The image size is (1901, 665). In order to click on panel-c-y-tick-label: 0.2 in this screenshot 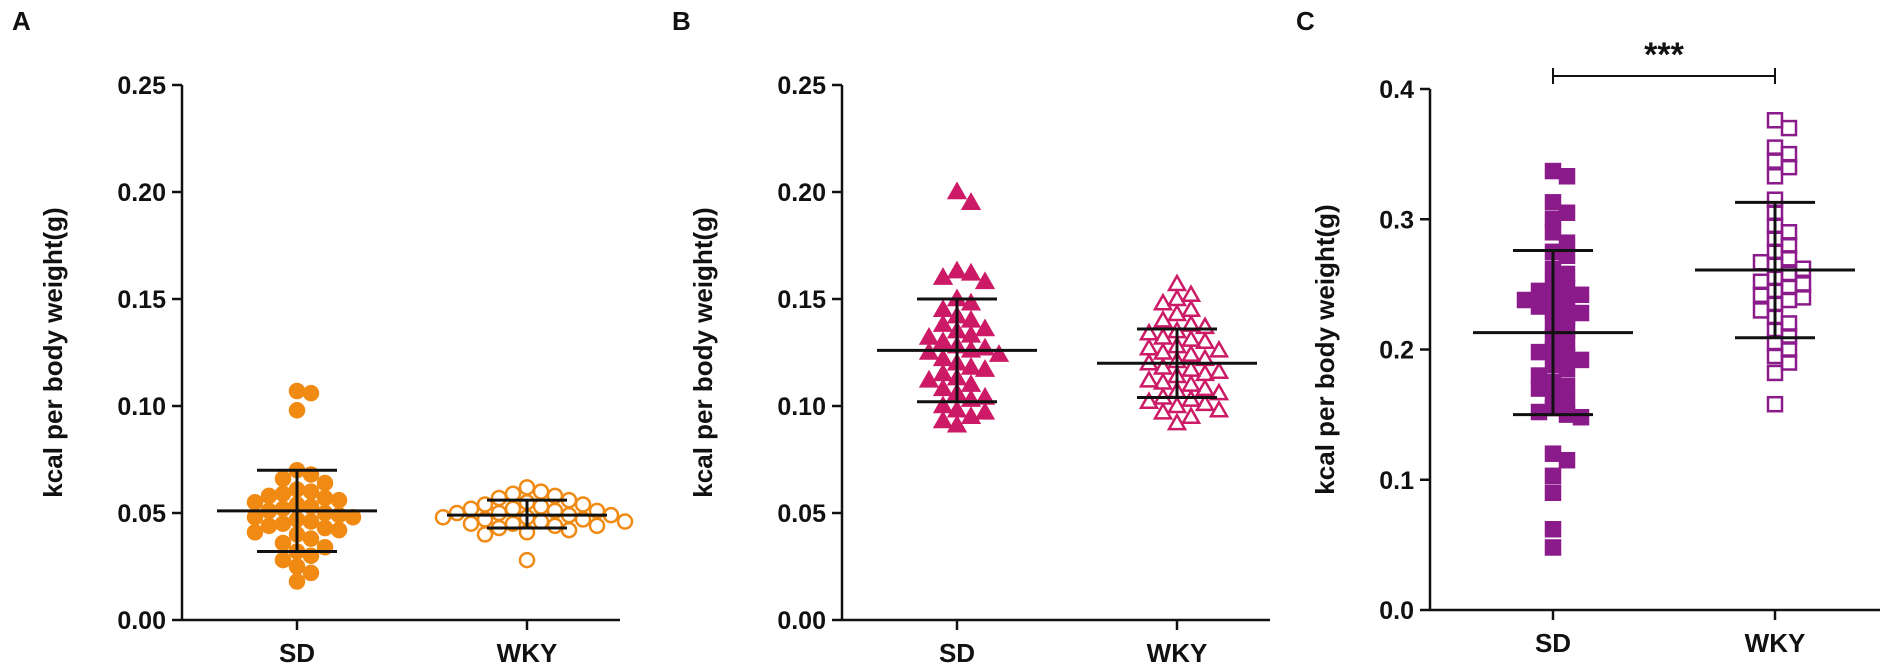, I will do `click(1396, 351)`.